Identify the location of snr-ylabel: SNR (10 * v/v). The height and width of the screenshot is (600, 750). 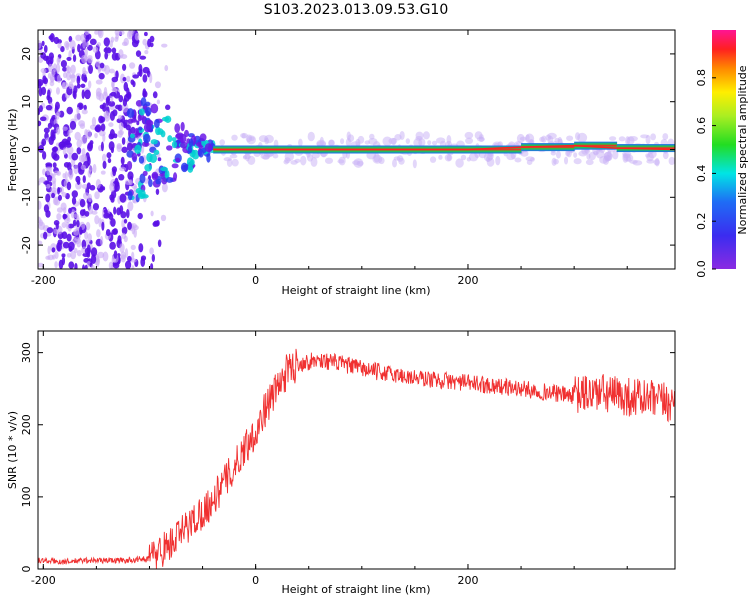
(12, 450).